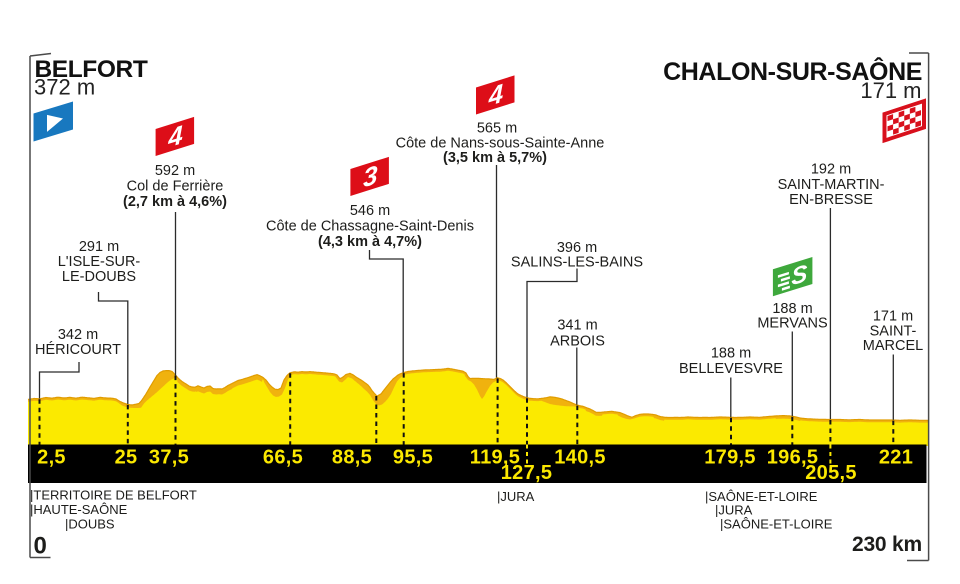 The image size is (960, 584). What do you see at coordinates (731, 369) in the screenshot?
I see `svg-text: BELLEVESVRE` at bounding box center [731, 369].